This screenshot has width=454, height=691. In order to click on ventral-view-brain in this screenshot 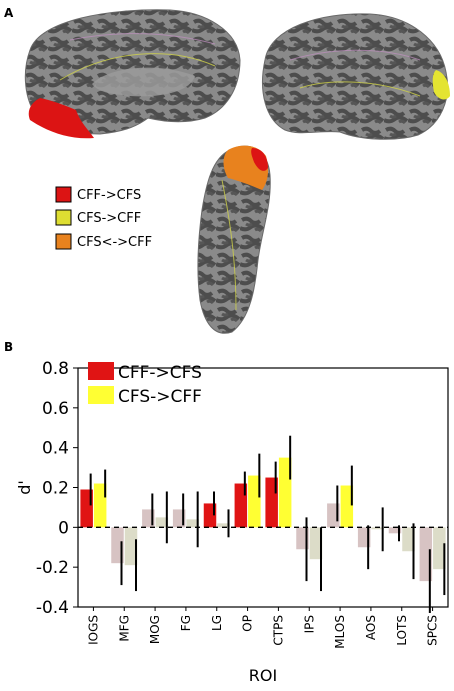, I will do `click(234, 239)`.